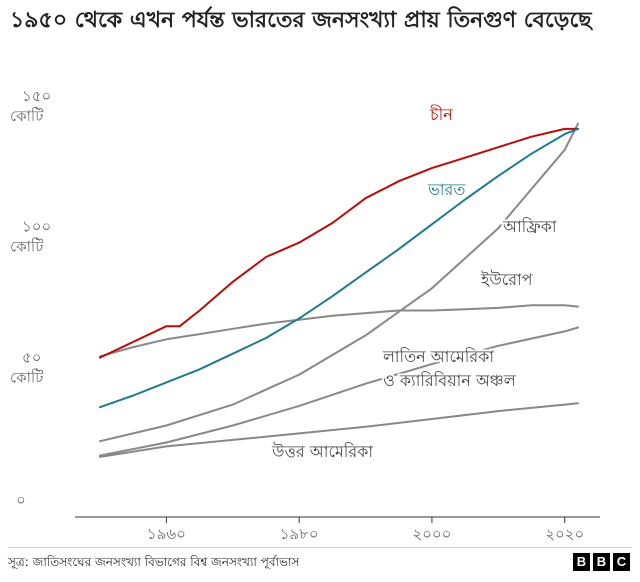  What do you see at coordinates (449, 368) in the screenshot?
I see `series-4-label: লাতিন আমেরিকা ও ক্যারিবিয়ান অঞ্চল` at bounding box center [449, 368].